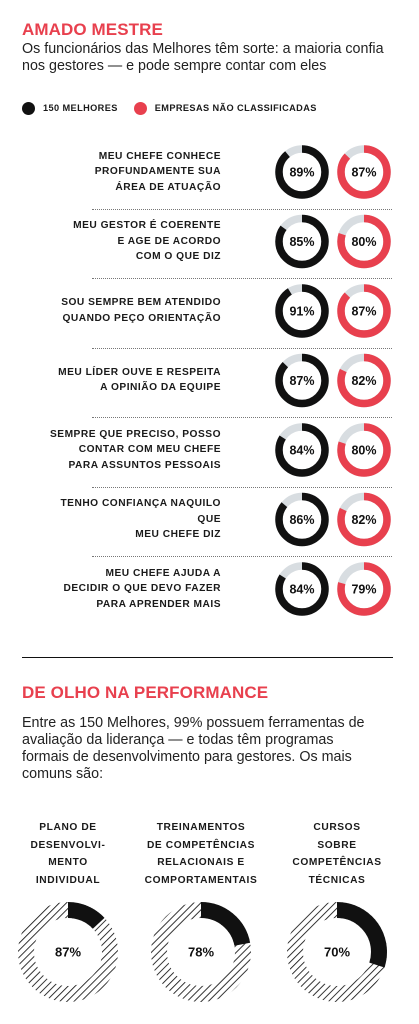 Image resolution: width=419 pixels, height=1024 pixels. Describe the element at coordinates (147, 226) in the screenshot. I see `statement-label-line: MEU GESTOR É COERENTE` at that location.